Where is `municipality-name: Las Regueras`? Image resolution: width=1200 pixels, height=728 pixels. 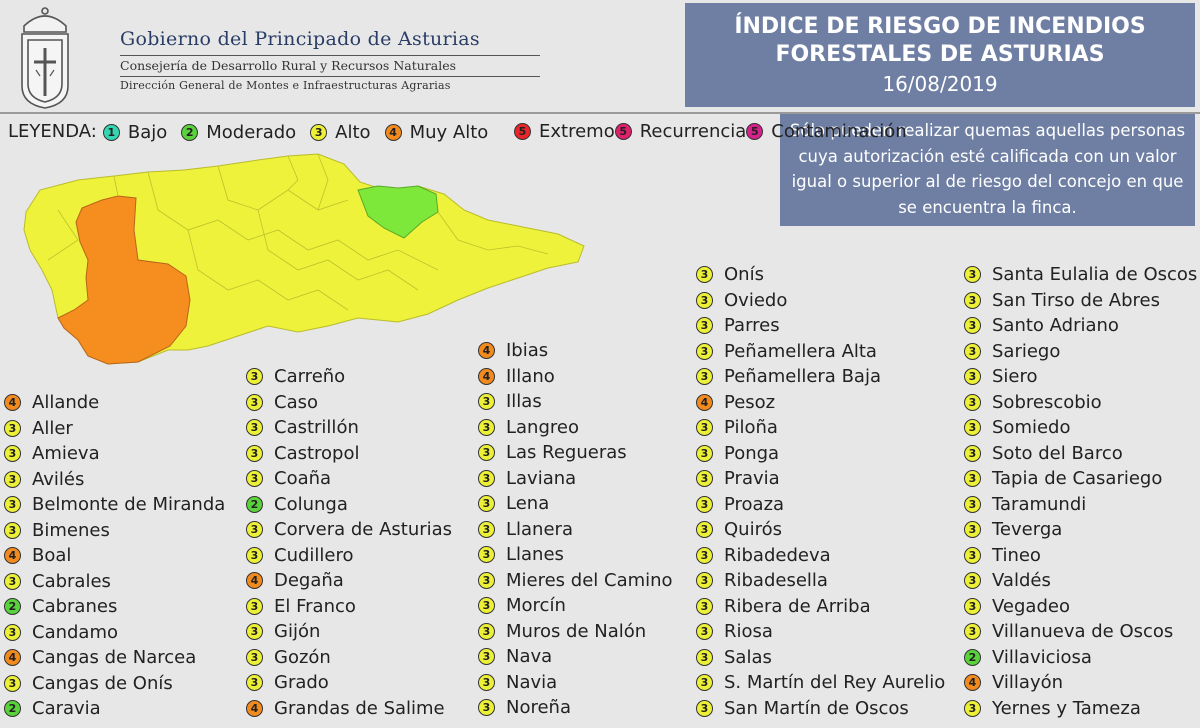
municipality-name: Las Regueras is located at coordinates (566, 453).